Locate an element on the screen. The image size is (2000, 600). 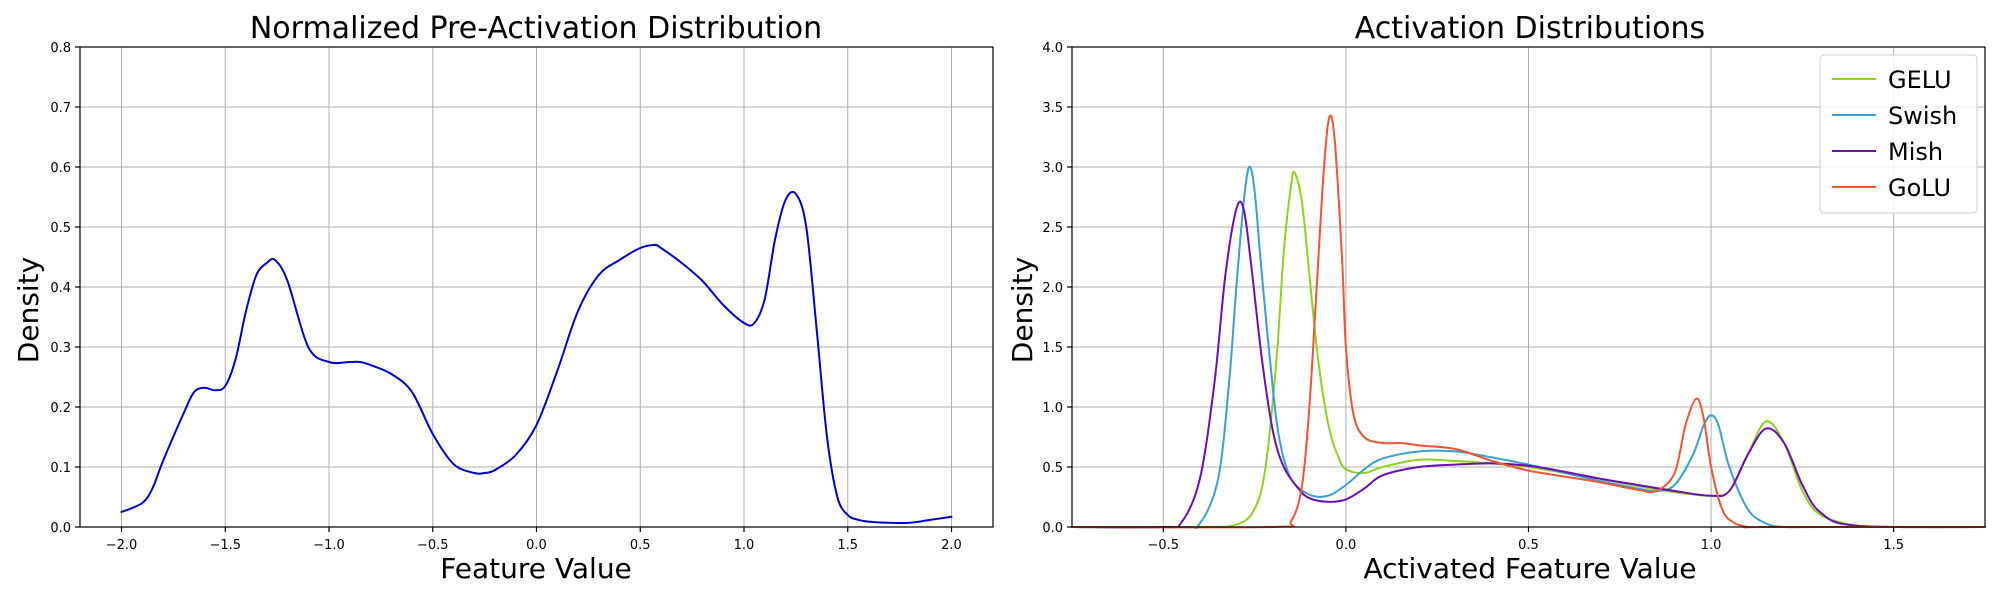
y-tick-label: 1.0 is located at coordinates (1052, 408).